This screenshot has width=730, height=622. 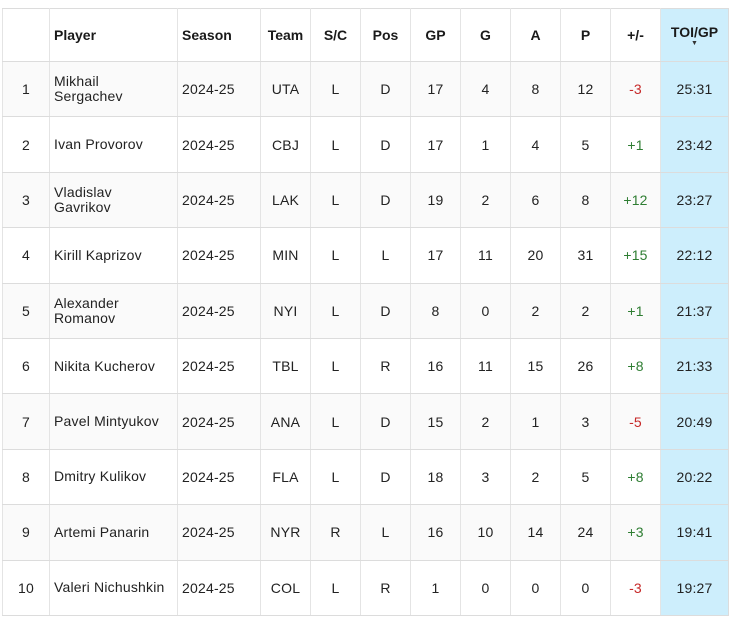 I want to click on player-column-header: Player, so click(x=113, y=35).